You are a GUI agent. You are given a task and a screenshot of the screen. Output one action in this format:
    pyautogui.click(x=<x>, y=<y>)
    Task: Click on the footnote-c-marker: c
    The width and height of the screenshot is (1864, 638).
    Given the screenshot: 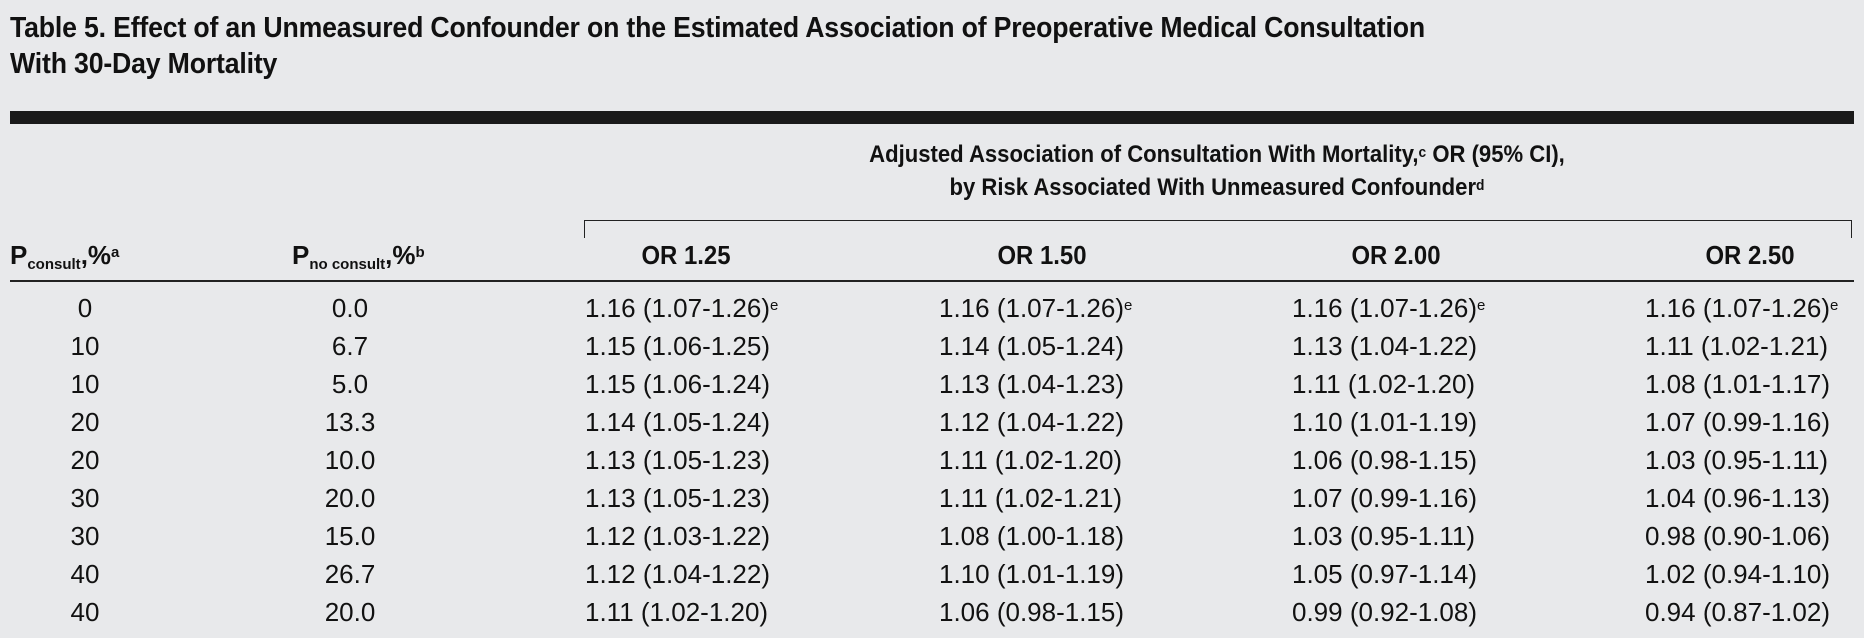 What is the action you would take?
    pyautogui.click(x=1422, y=152)
    